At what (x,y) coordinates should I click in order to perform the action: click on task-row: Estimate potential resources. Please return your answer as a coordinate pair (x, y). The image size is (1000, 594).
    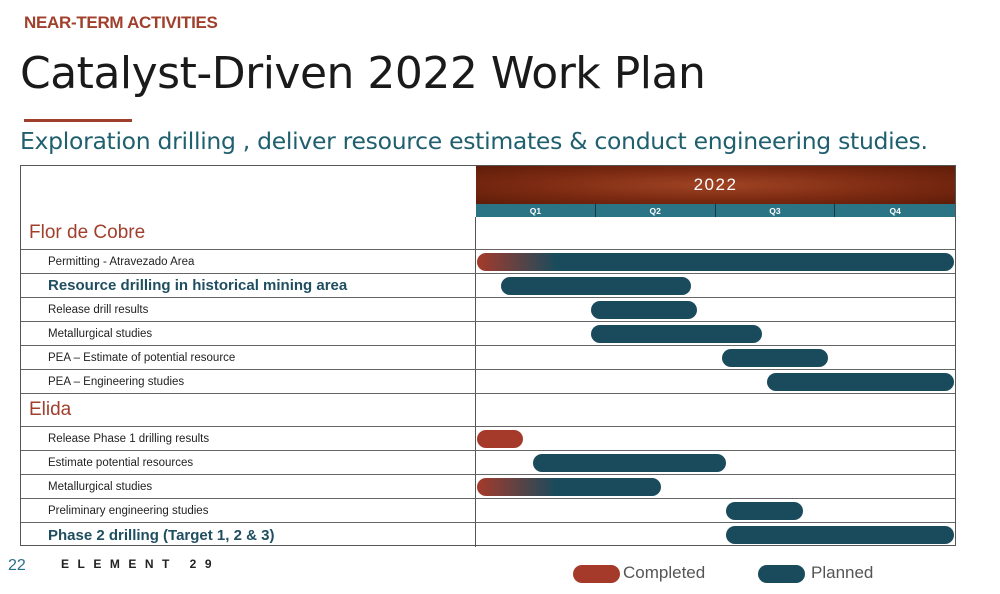
    Looking at the image, I should click on (488, 463).